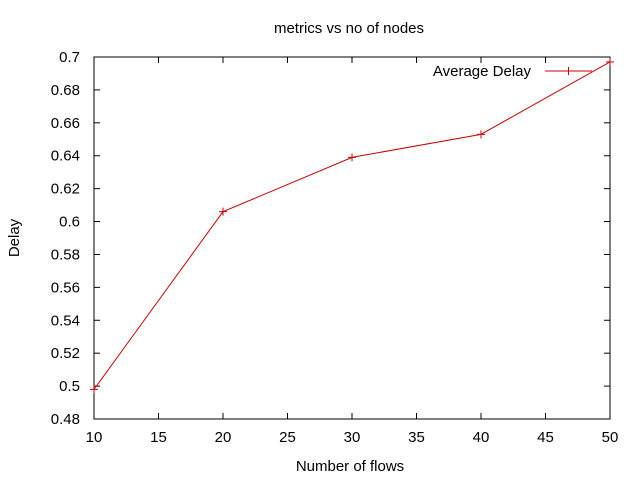  Describe the element at coordinates (352, 437) in the screenshot. I see `x-tick-label: 30` at that location.